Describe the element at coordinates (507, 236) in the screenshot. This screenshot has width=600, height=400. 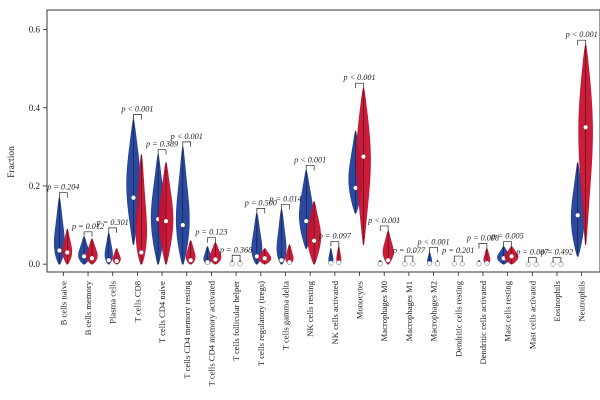
I see `p-value-label: p = 0.005` at that location.